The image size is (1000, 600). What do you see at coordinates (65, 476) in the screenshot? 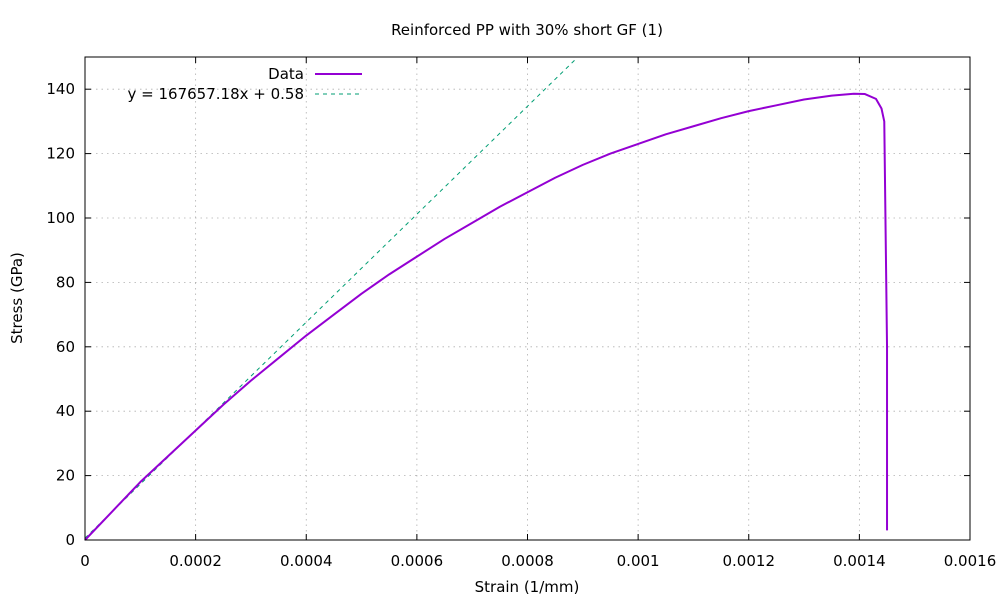
I see `y-tick-label: 20` at bounding box center [65, 476].